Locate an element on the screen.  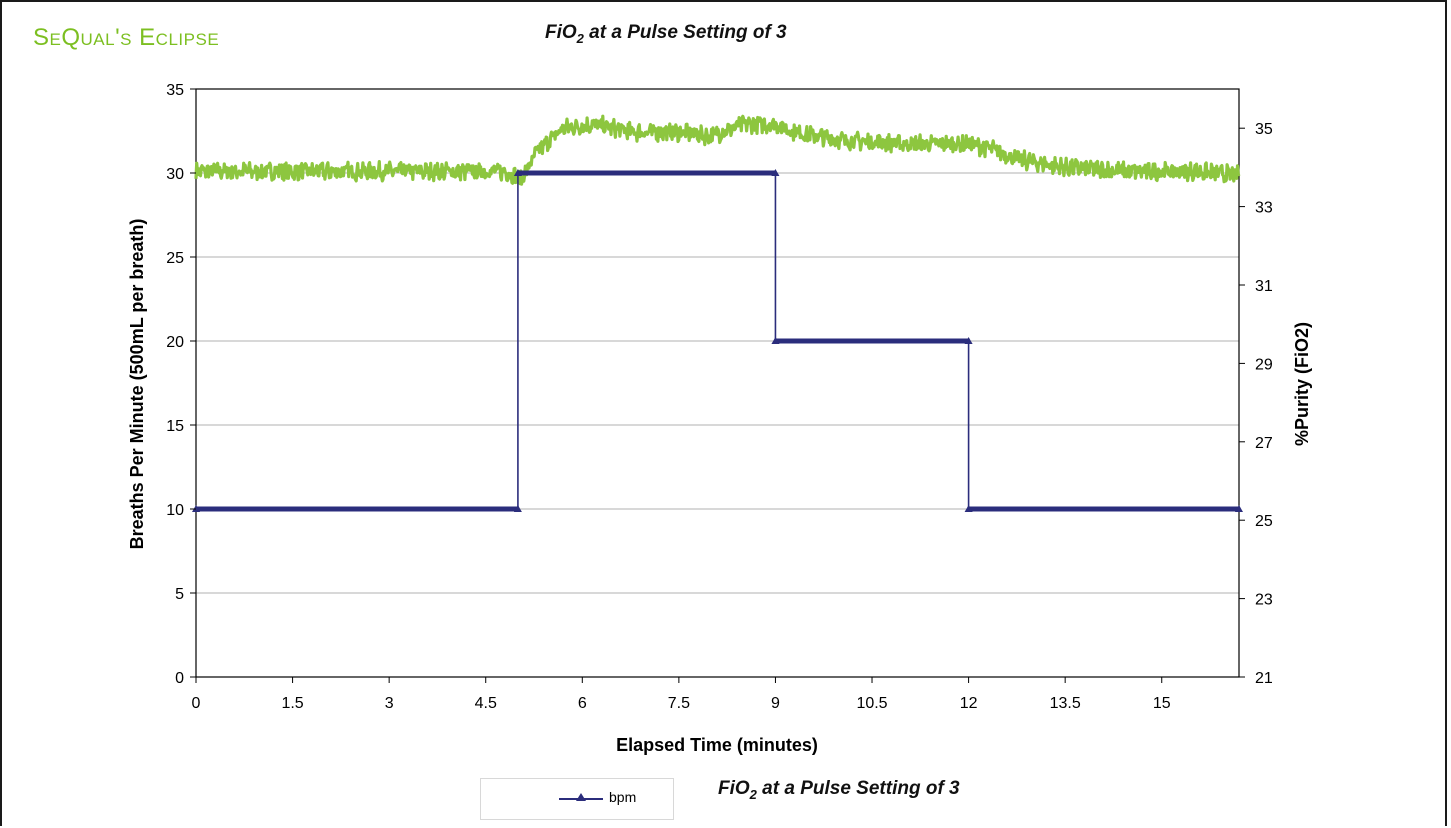
x-tick-label: 9 is located at coordinates (775, 703).